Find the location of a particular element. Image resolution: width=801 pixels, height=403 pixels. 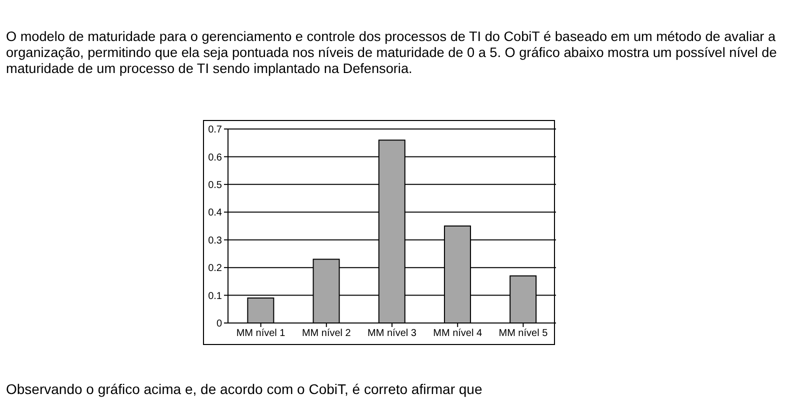

y-tick-label: 0.4 is located at coordinates (215, 213).